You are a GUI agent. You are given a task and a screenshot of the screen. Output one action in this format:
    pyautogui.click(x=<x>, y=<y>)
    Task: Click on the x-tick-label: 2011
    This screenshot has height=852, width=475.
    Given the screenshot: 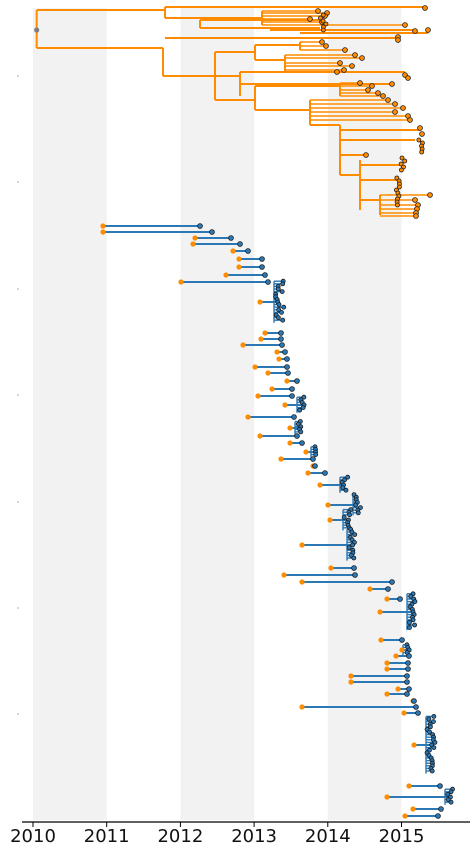 What is the action you would take?
    pyautogui.click(x=107, y=836)
    